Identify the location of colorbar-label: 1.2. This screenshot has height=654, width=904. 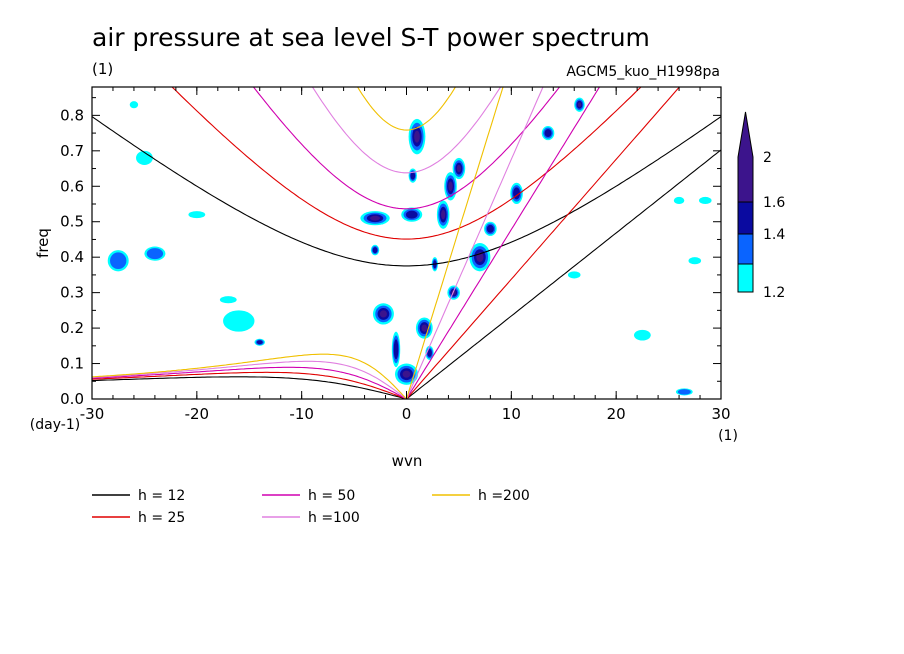
(774, 293).